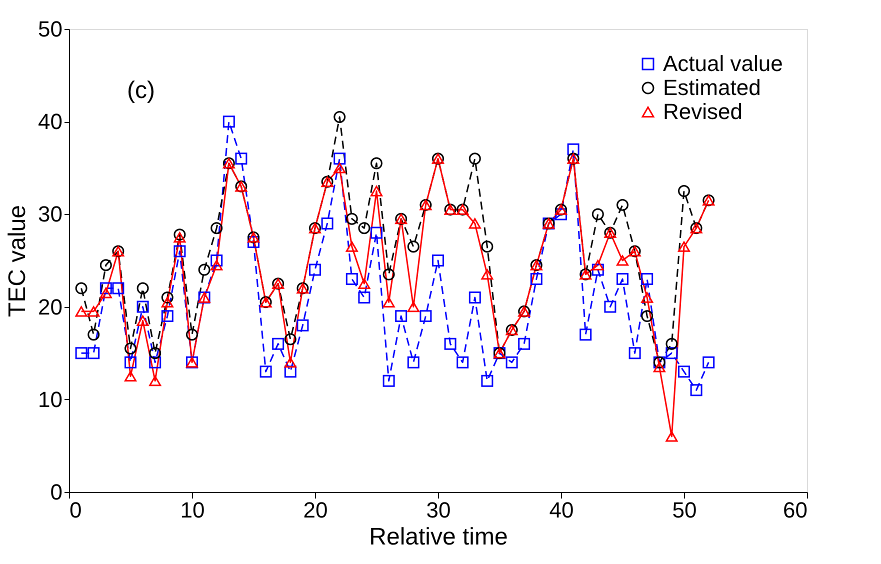  I want to click on y-axis-title: TEC value, so click(18, 261).